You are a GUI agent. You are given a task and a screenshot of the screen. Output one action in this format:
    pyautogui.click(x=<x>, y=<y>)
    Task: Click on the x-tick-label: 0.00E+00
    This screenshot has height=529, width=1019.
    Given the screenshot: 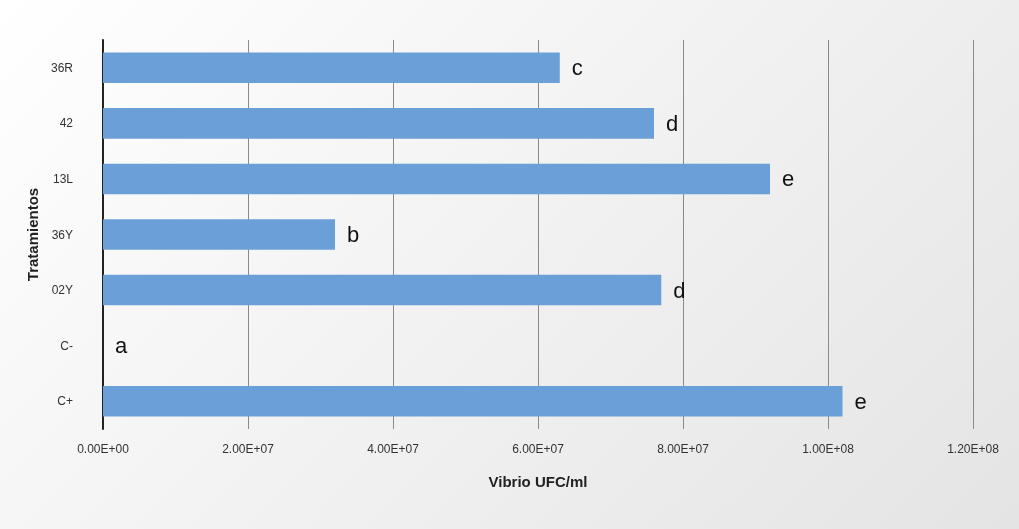 What is the action you would take?
    pyautogui.click(x=103, y=449)
    